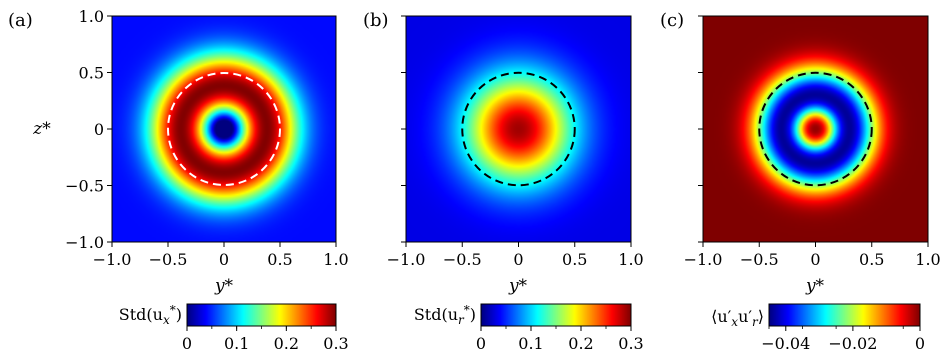 This screenshot has height=358, width=942. Describe the element at coordinates (41, 129) in the screenshot. I see `y-axis-label-a: z*` at that location.